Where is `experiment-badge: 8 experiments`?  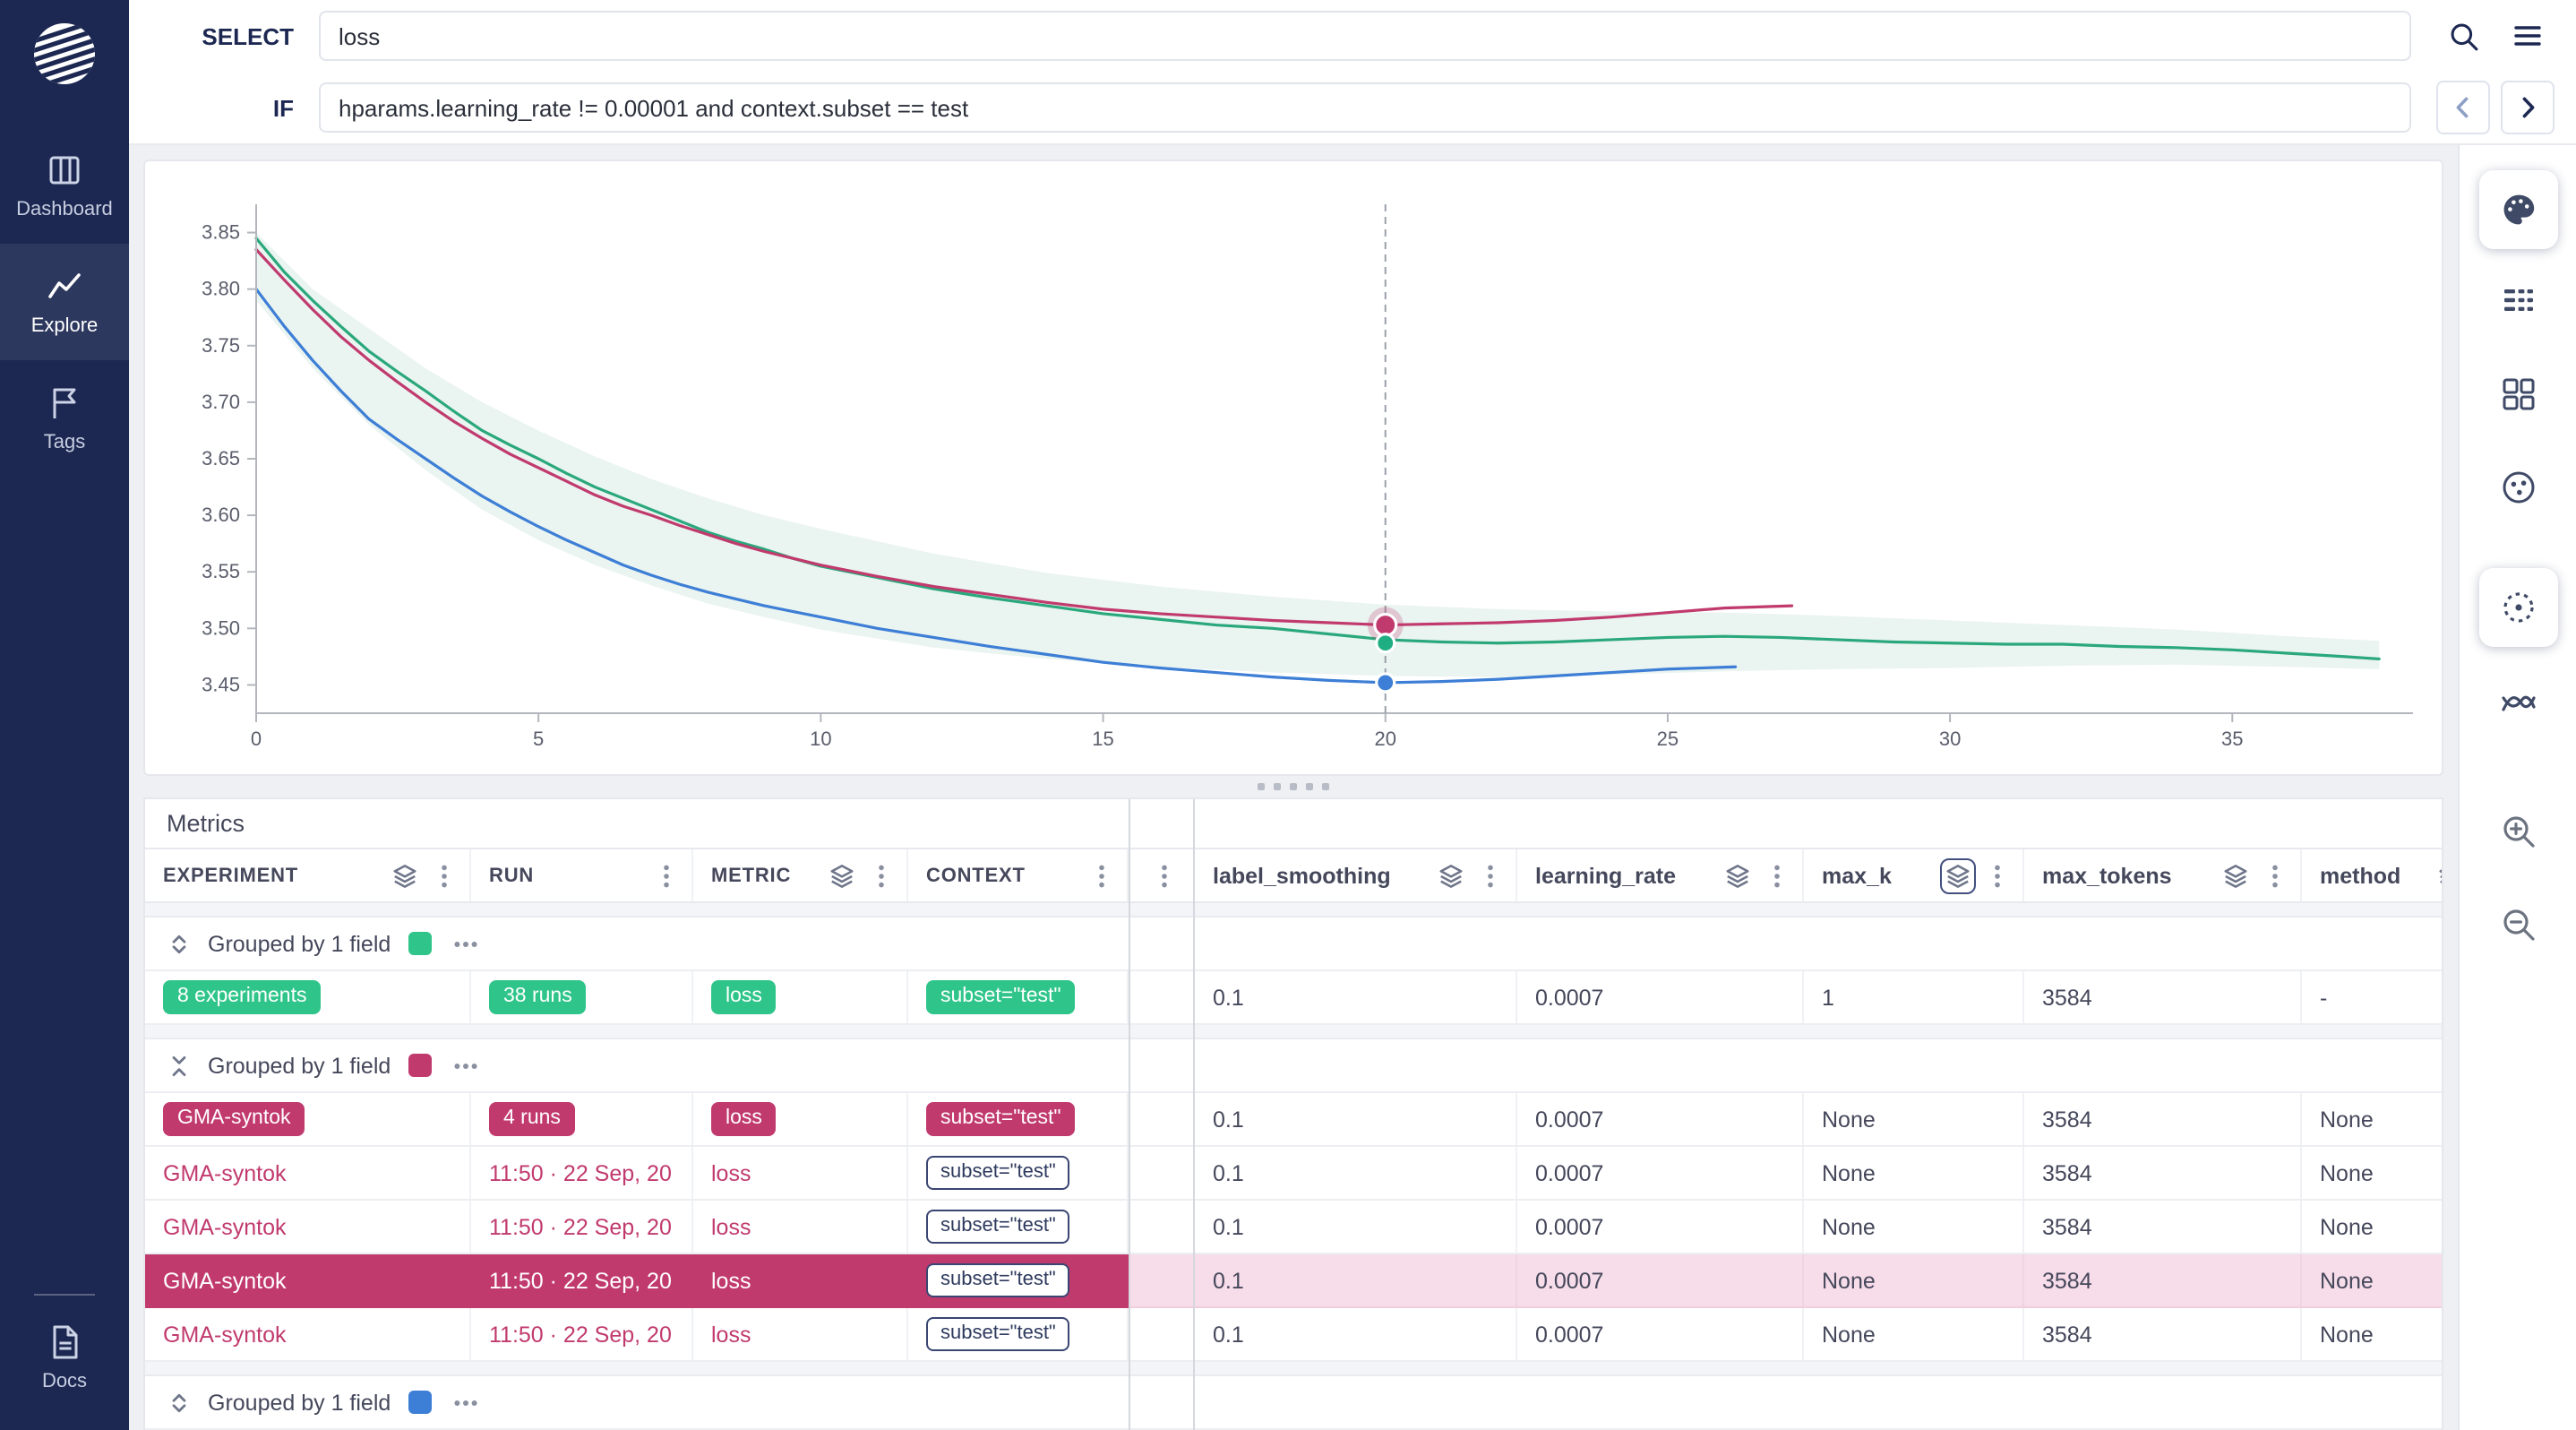 experiment-badge: 8 experiments is located at coordinates (242, 997).